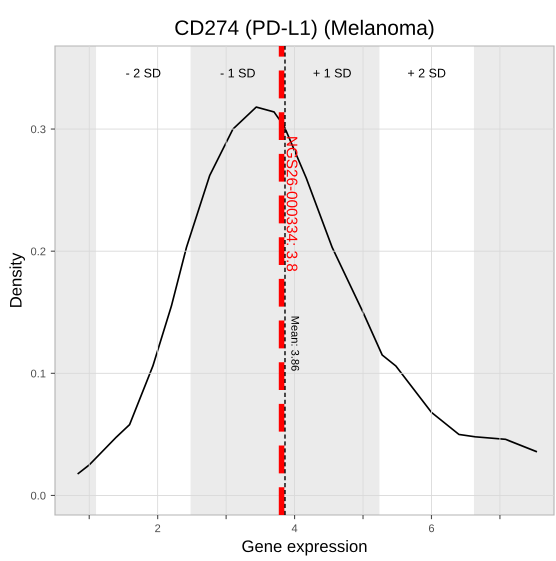  What do you see at coordinates (38, 374) in the screenshot?
I see `y-tick-label: 0.1` at bounding box center [38, 374].